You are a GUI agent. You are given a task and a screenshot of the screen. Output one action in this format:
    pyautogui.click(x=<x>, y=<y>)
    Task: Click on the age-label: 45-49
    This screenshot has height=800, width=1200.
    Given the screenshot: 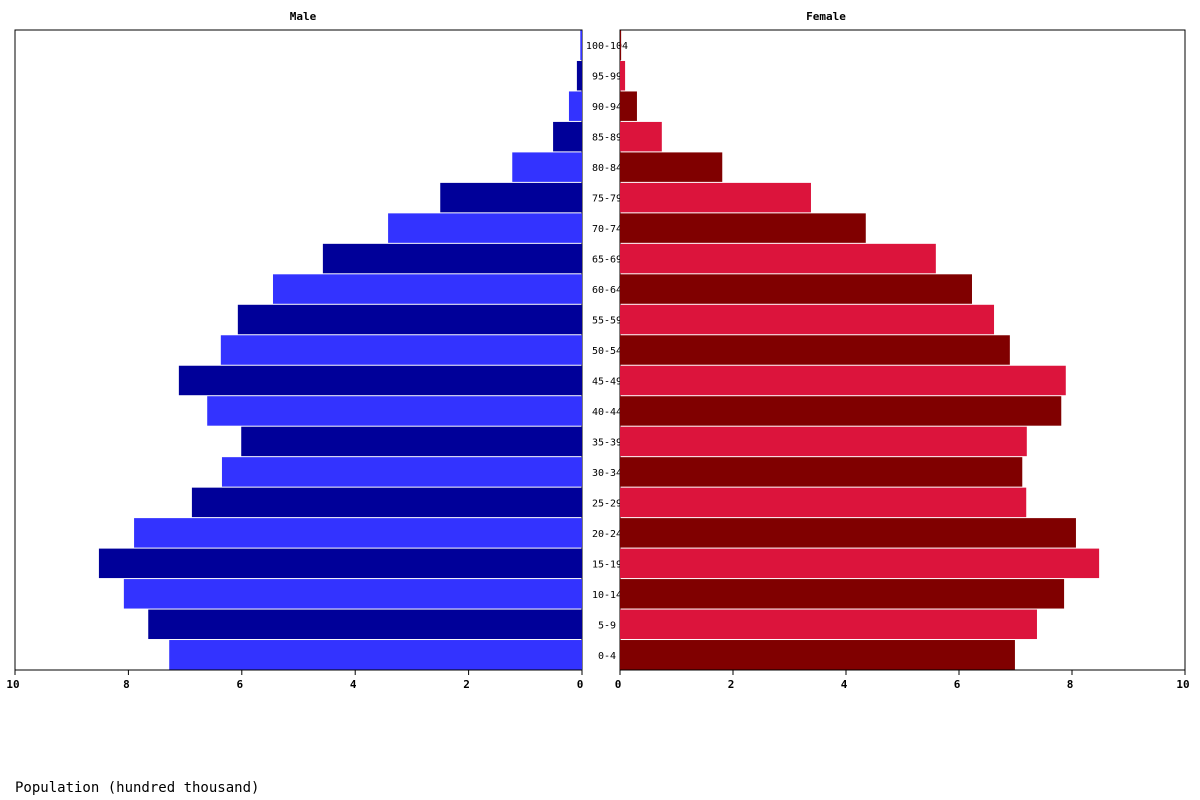 What is the action you would take?
    pyautogui.click(x=607, y=381)
    